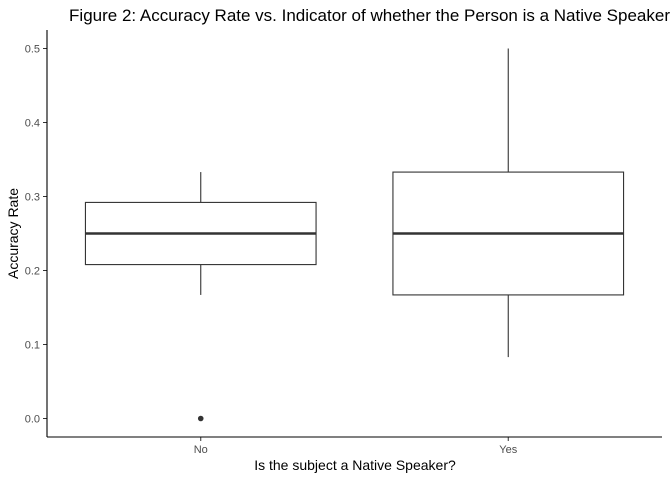 The image size is (672, 480). Describe the element at coordinates (13, 233) in the screenshot. I see `y-axis-title: Accuracy Rate` at that location.